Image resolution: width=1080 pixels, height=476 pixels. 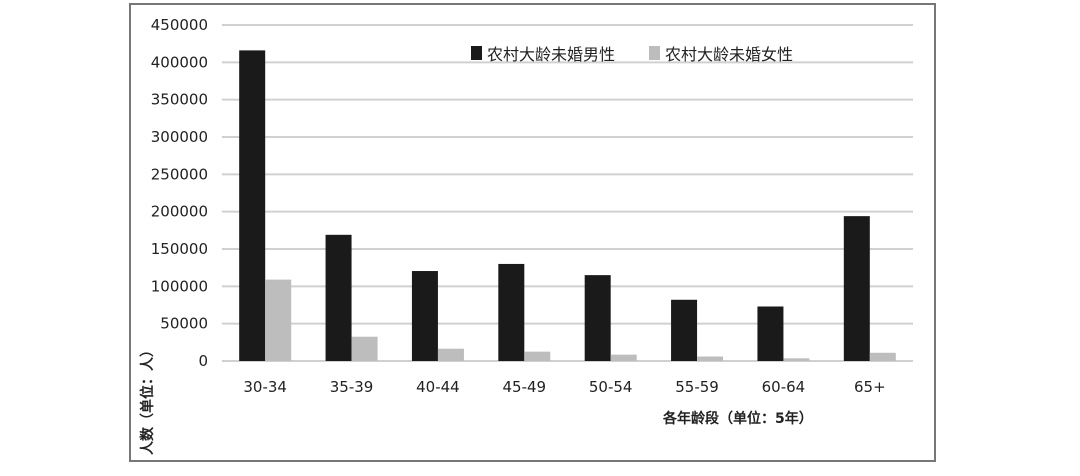 What do you see at coordinates (179, 137) in the screenshot?
I see `y-tick-label: 300000` at bounding box center [179, 137].